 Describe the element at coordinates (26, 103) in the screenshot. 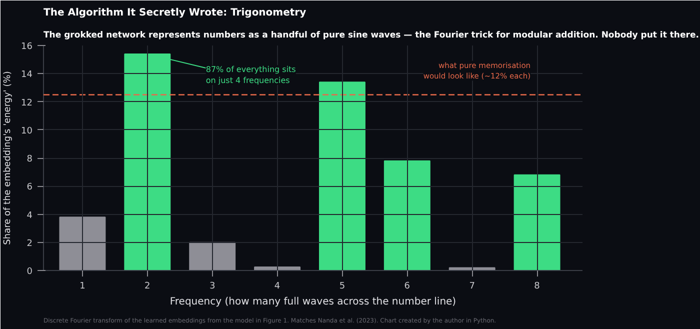

I see `y-tick-label: 12` at that location.